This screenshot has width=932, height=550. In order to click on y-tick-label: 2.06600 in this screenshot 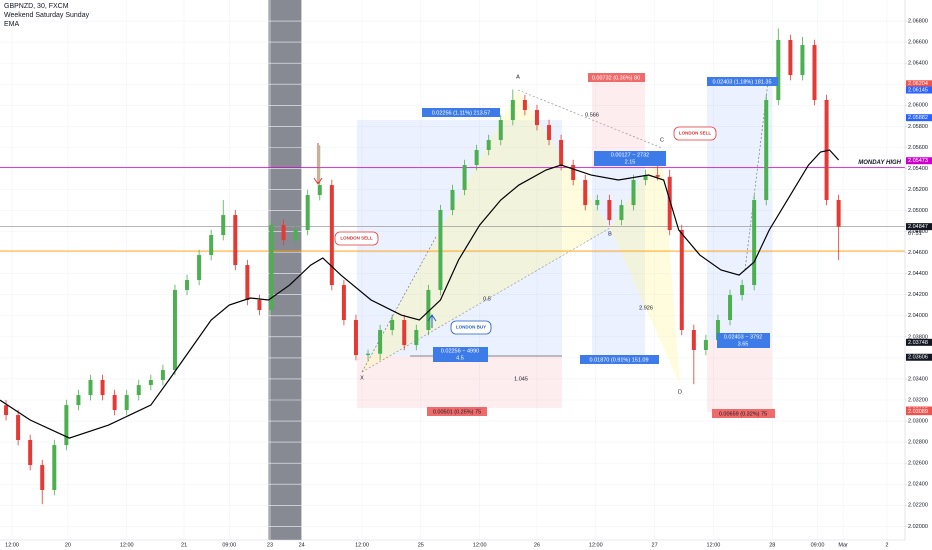, I will do `click(918, 43)`.